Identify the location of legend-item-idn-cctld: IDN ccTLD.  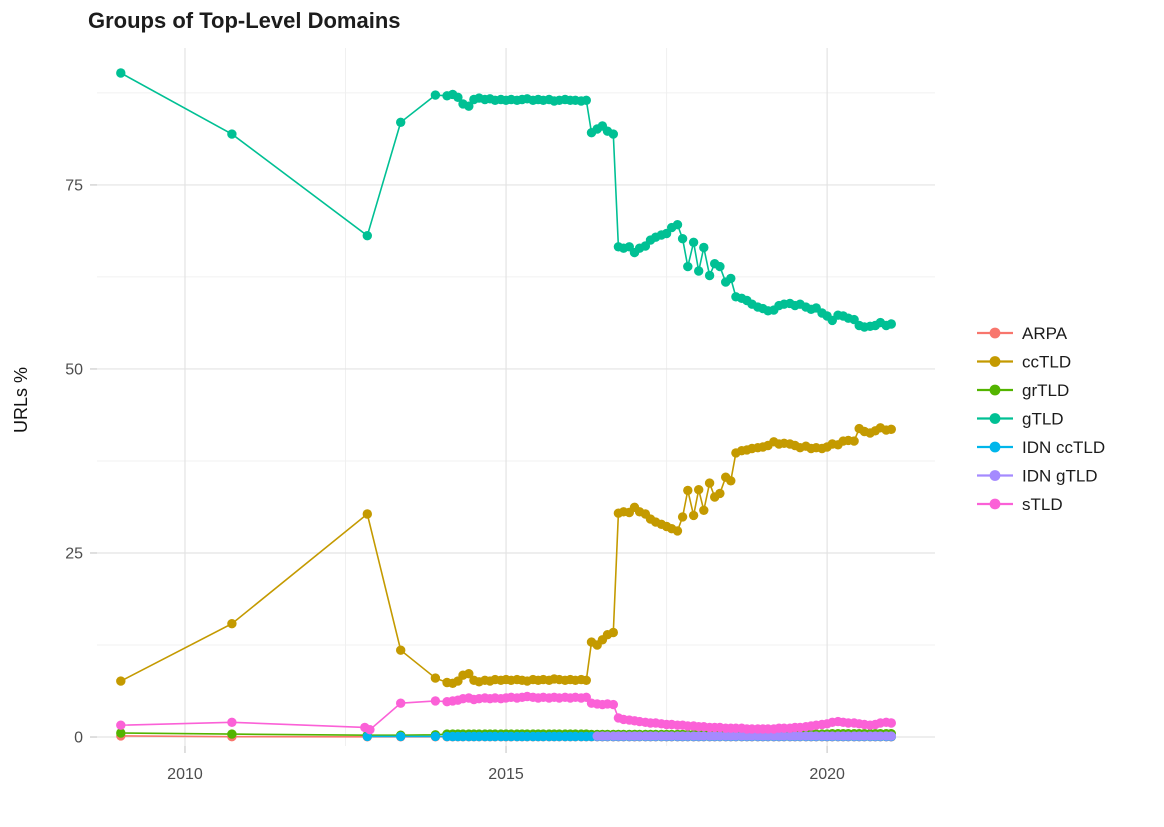
(1041, 447).